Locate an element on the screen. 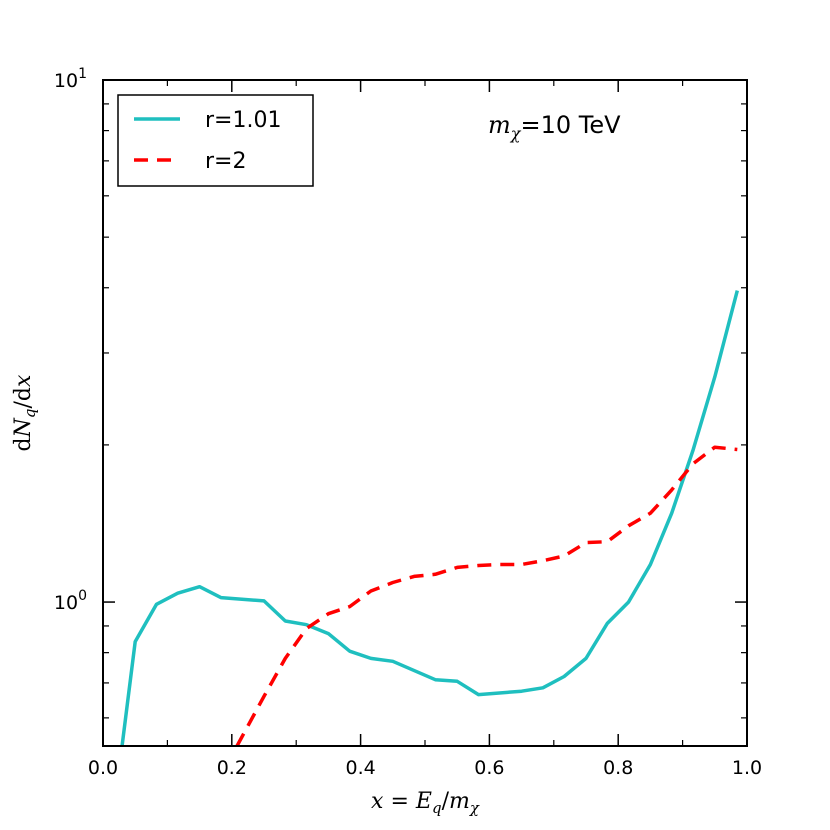  legend-label-r2: r=2 is located at coordinates (225, 161).